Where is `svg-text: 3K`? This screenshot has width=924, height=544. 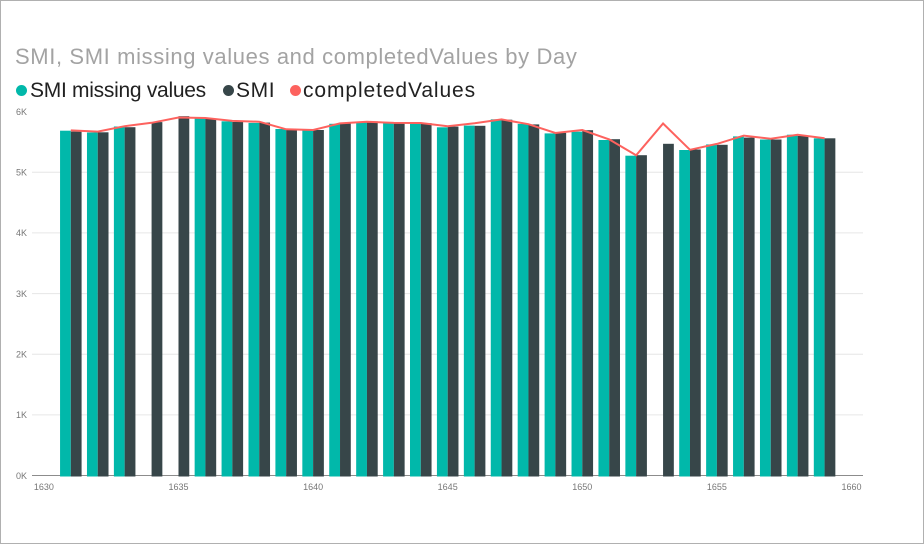
svg-text: 3K is located at coordinates (21, 294).